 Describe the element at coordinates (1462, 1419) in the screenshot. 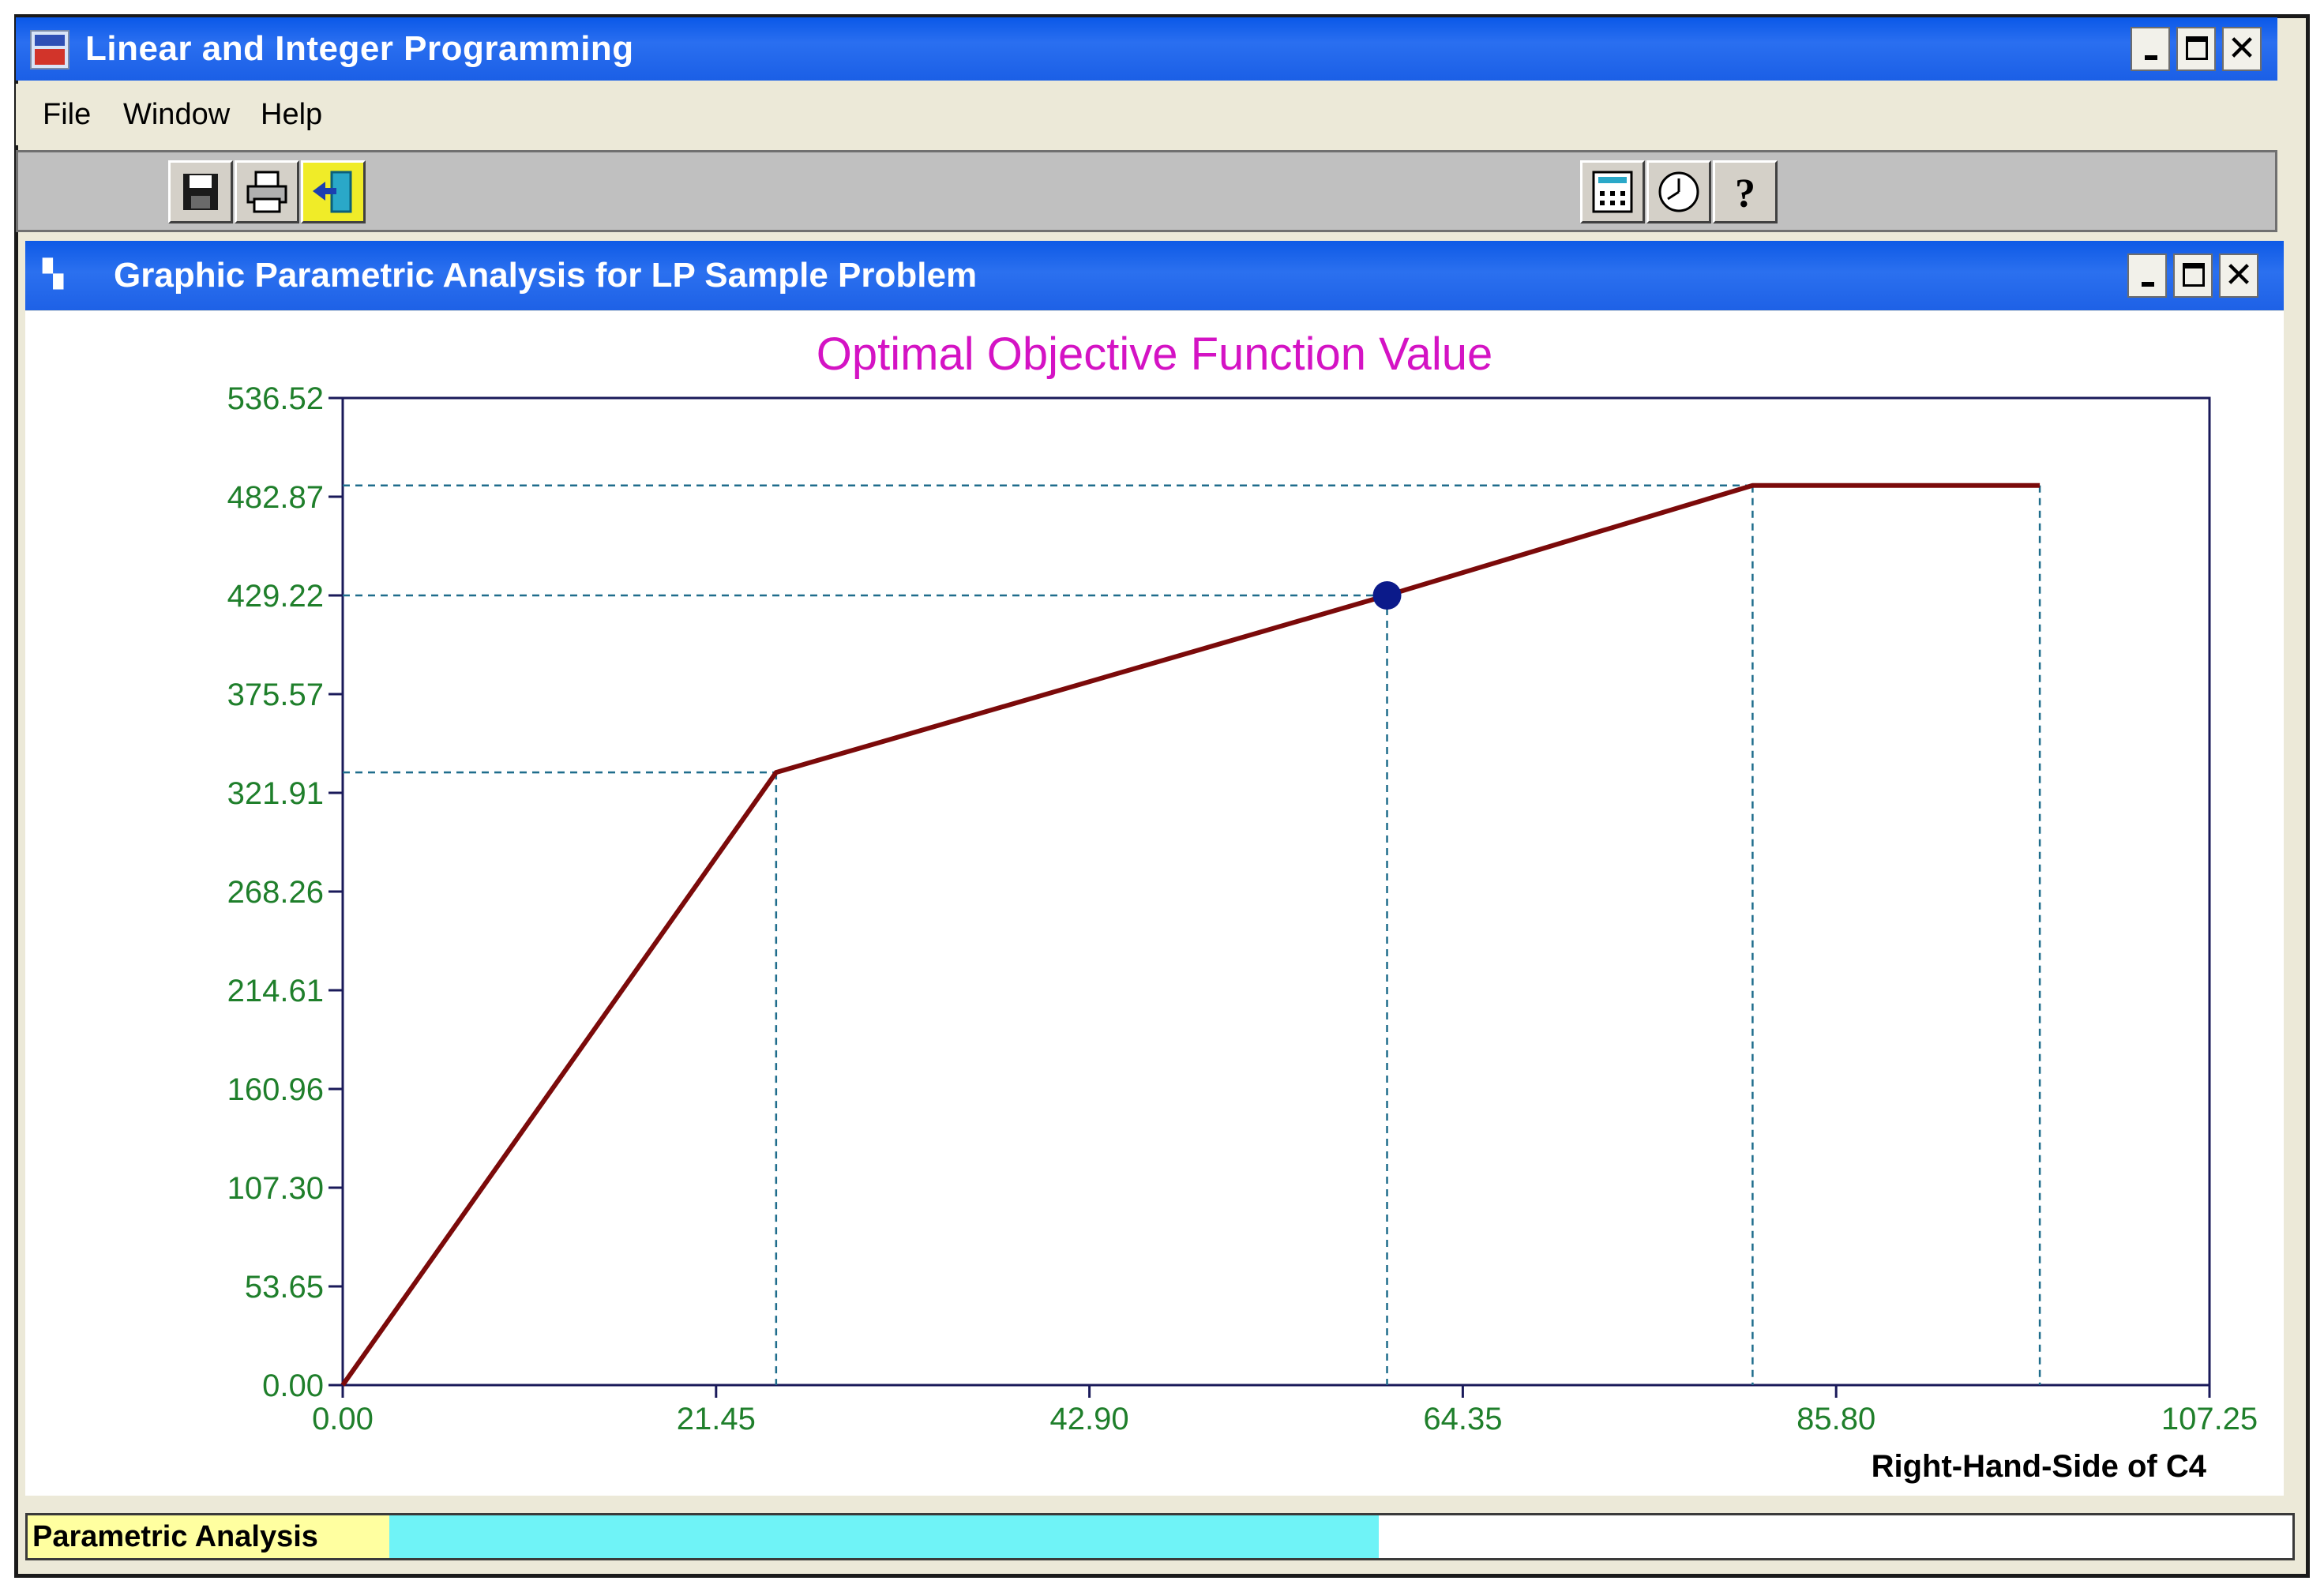

I see `x-tick-label: 64.35` at that location.